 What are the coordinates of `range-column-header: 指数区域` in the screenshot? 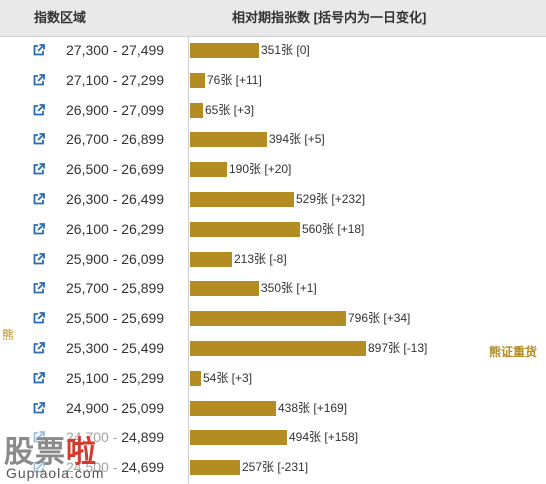 It's located at (60, 17).